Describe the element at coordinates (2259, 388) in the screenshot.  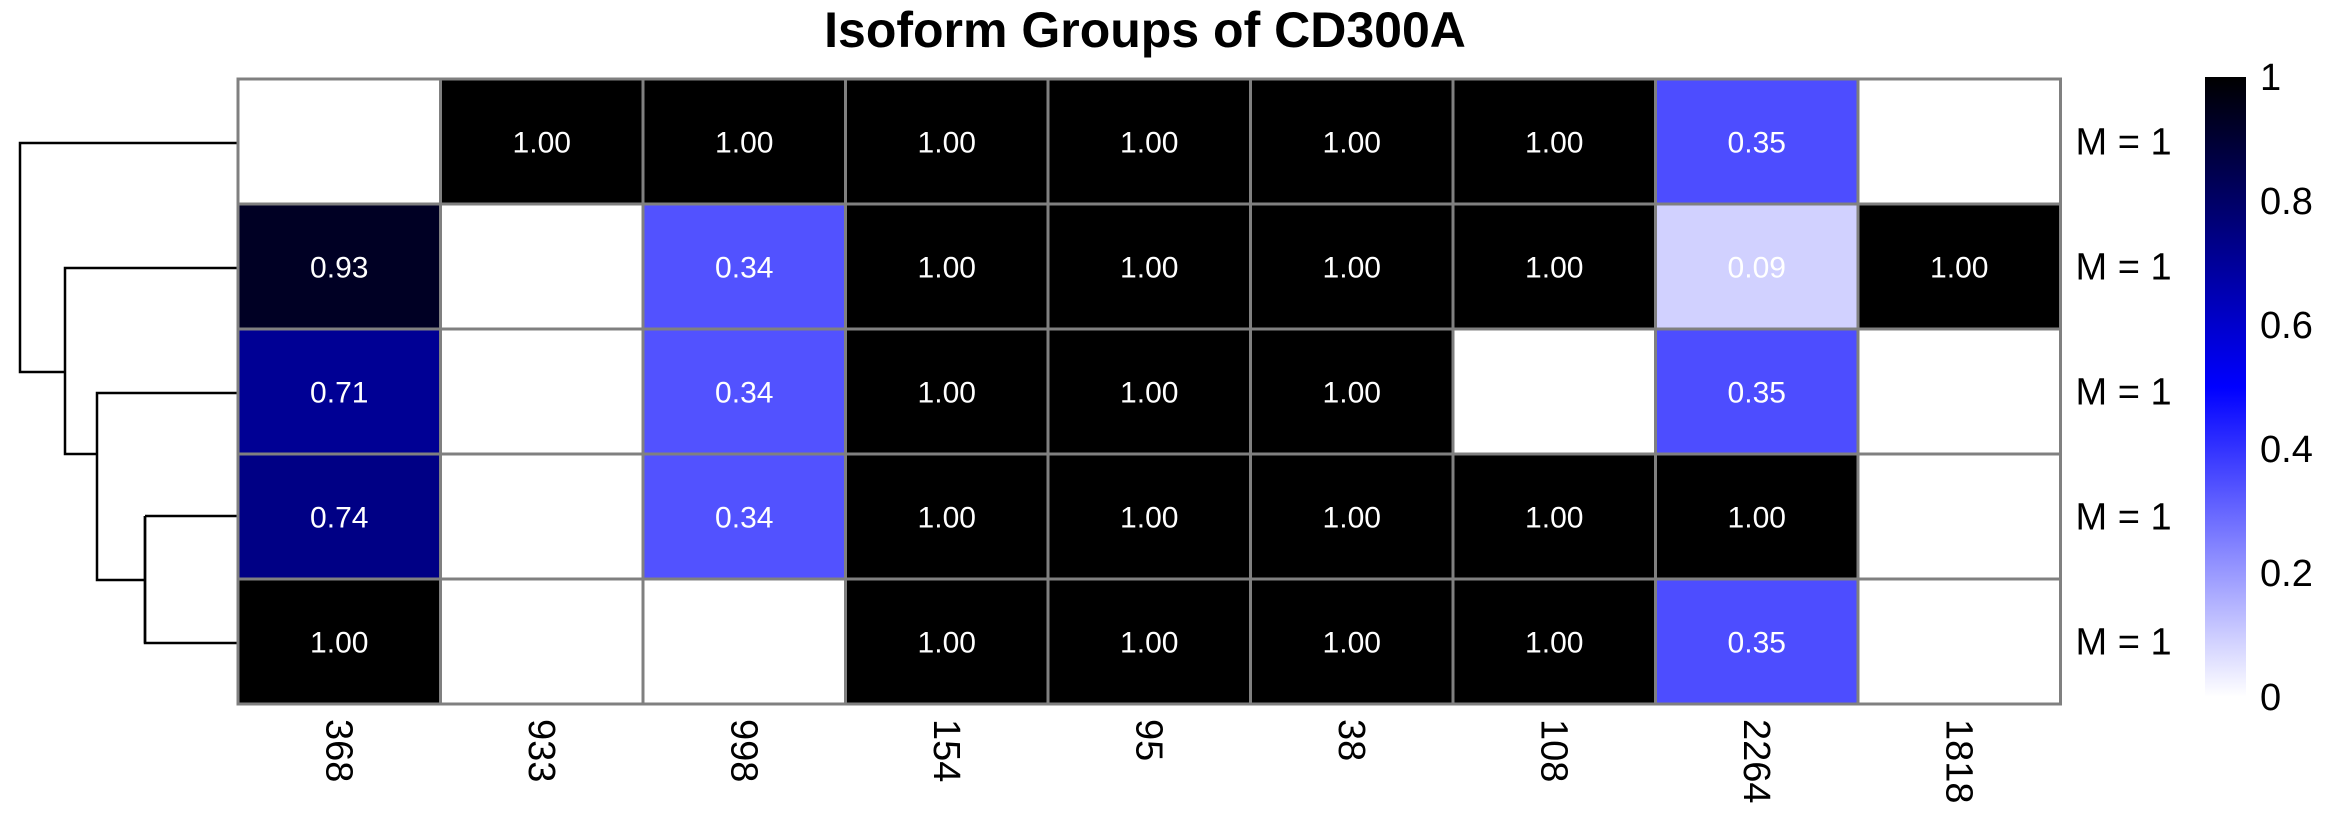
I see `color-legend: 0 0.2 0.4 0.6 0.8 1` at that location.